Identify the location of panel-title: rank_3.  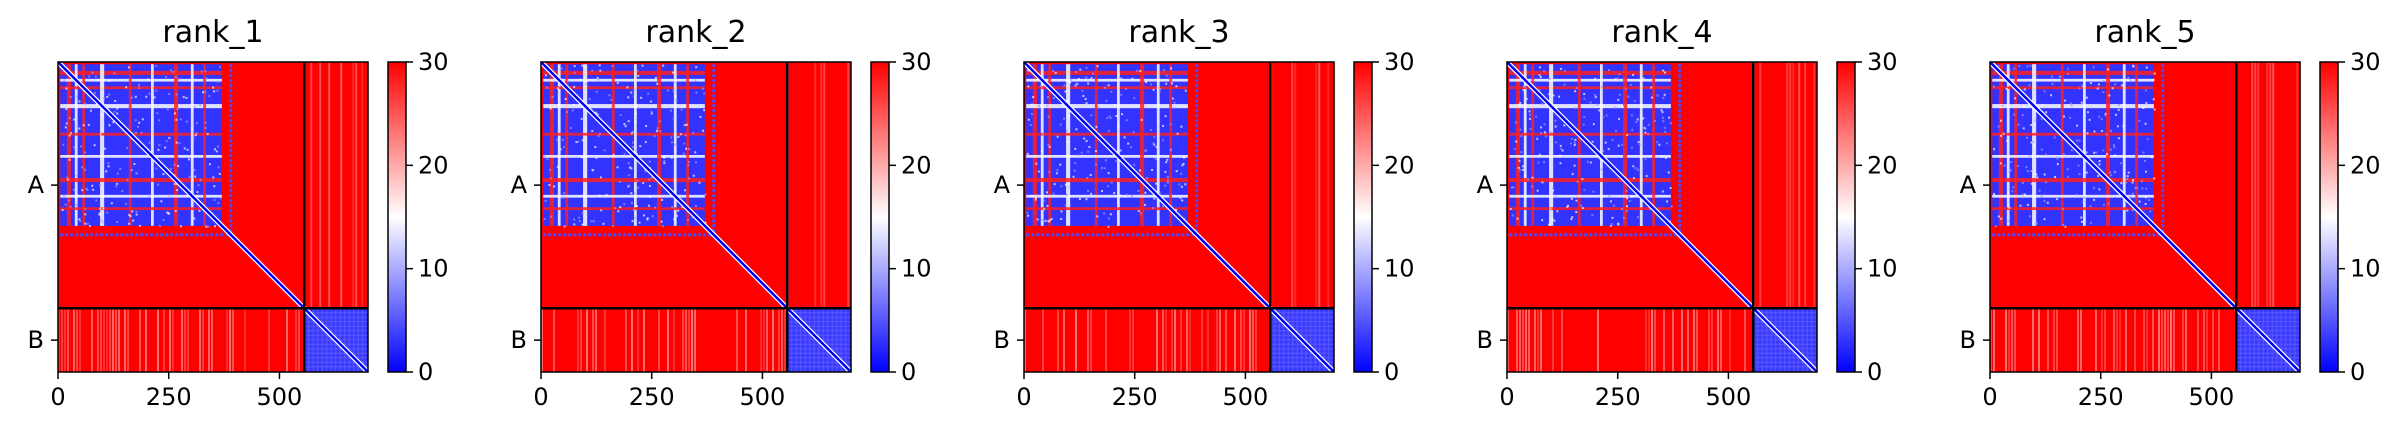
(1178, 32).